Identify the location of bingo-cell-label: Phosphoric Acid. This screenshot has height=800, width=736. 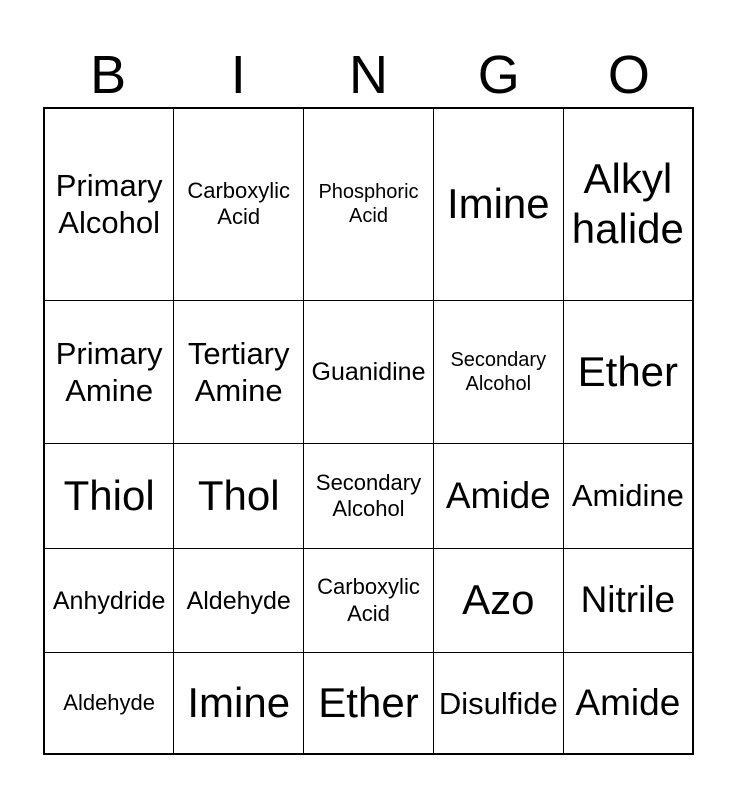
(368, 204).